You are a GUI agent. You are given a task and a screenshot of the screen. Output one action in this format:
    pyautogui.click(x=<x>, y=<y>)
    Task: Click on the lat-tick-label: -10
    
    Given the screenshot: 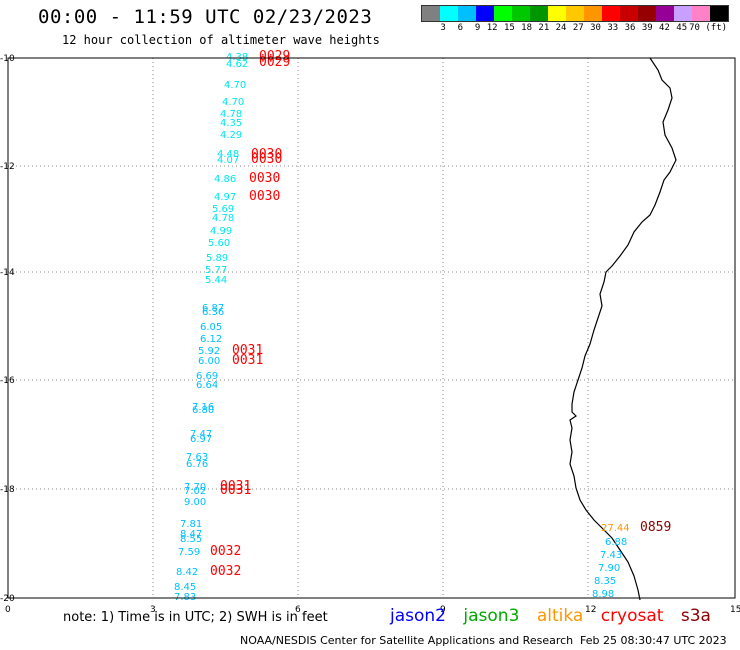 What is the action you would take?
    pyautogui.click(x=7, y=59)
    